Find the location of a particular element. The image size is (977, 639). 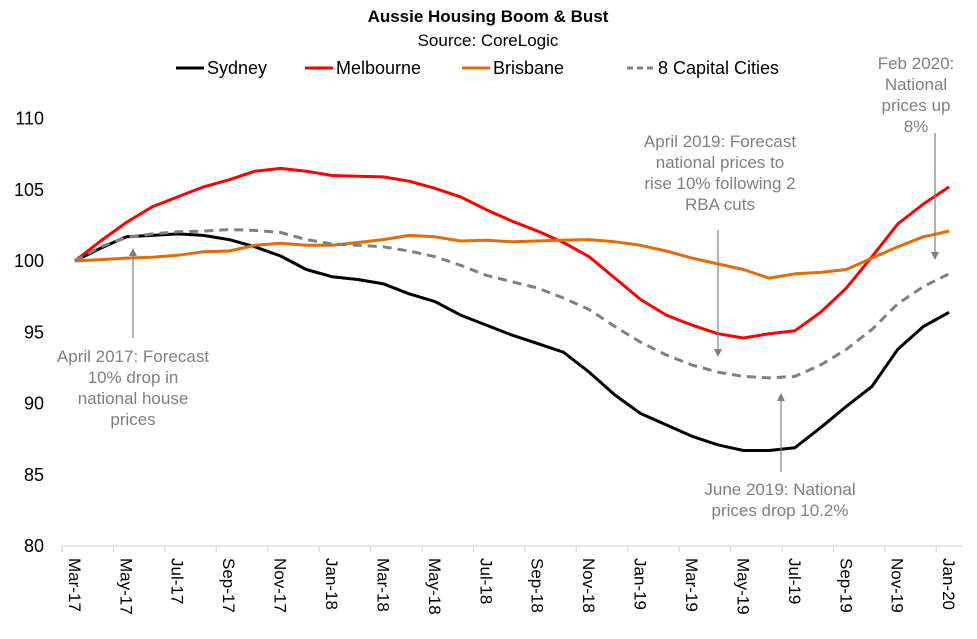

legend-label: Brisbane is located at coordinates (528, 68).